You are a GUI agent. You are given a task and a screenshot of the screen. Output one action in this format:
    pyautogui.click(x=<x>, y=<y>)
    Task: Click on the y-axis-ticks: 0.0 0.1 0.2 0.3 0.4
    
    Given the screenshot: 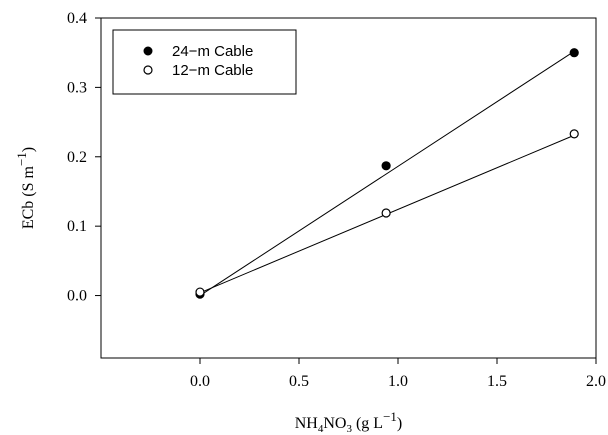 What is the action you would take?
    pyautogui.click(x=84, y=157)
    